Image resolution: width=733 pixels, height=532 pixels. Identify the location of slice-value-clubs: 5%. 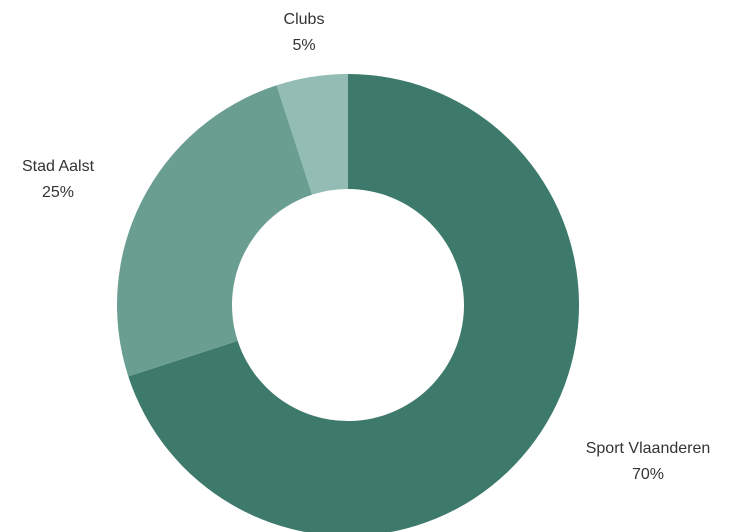
(303, 45).